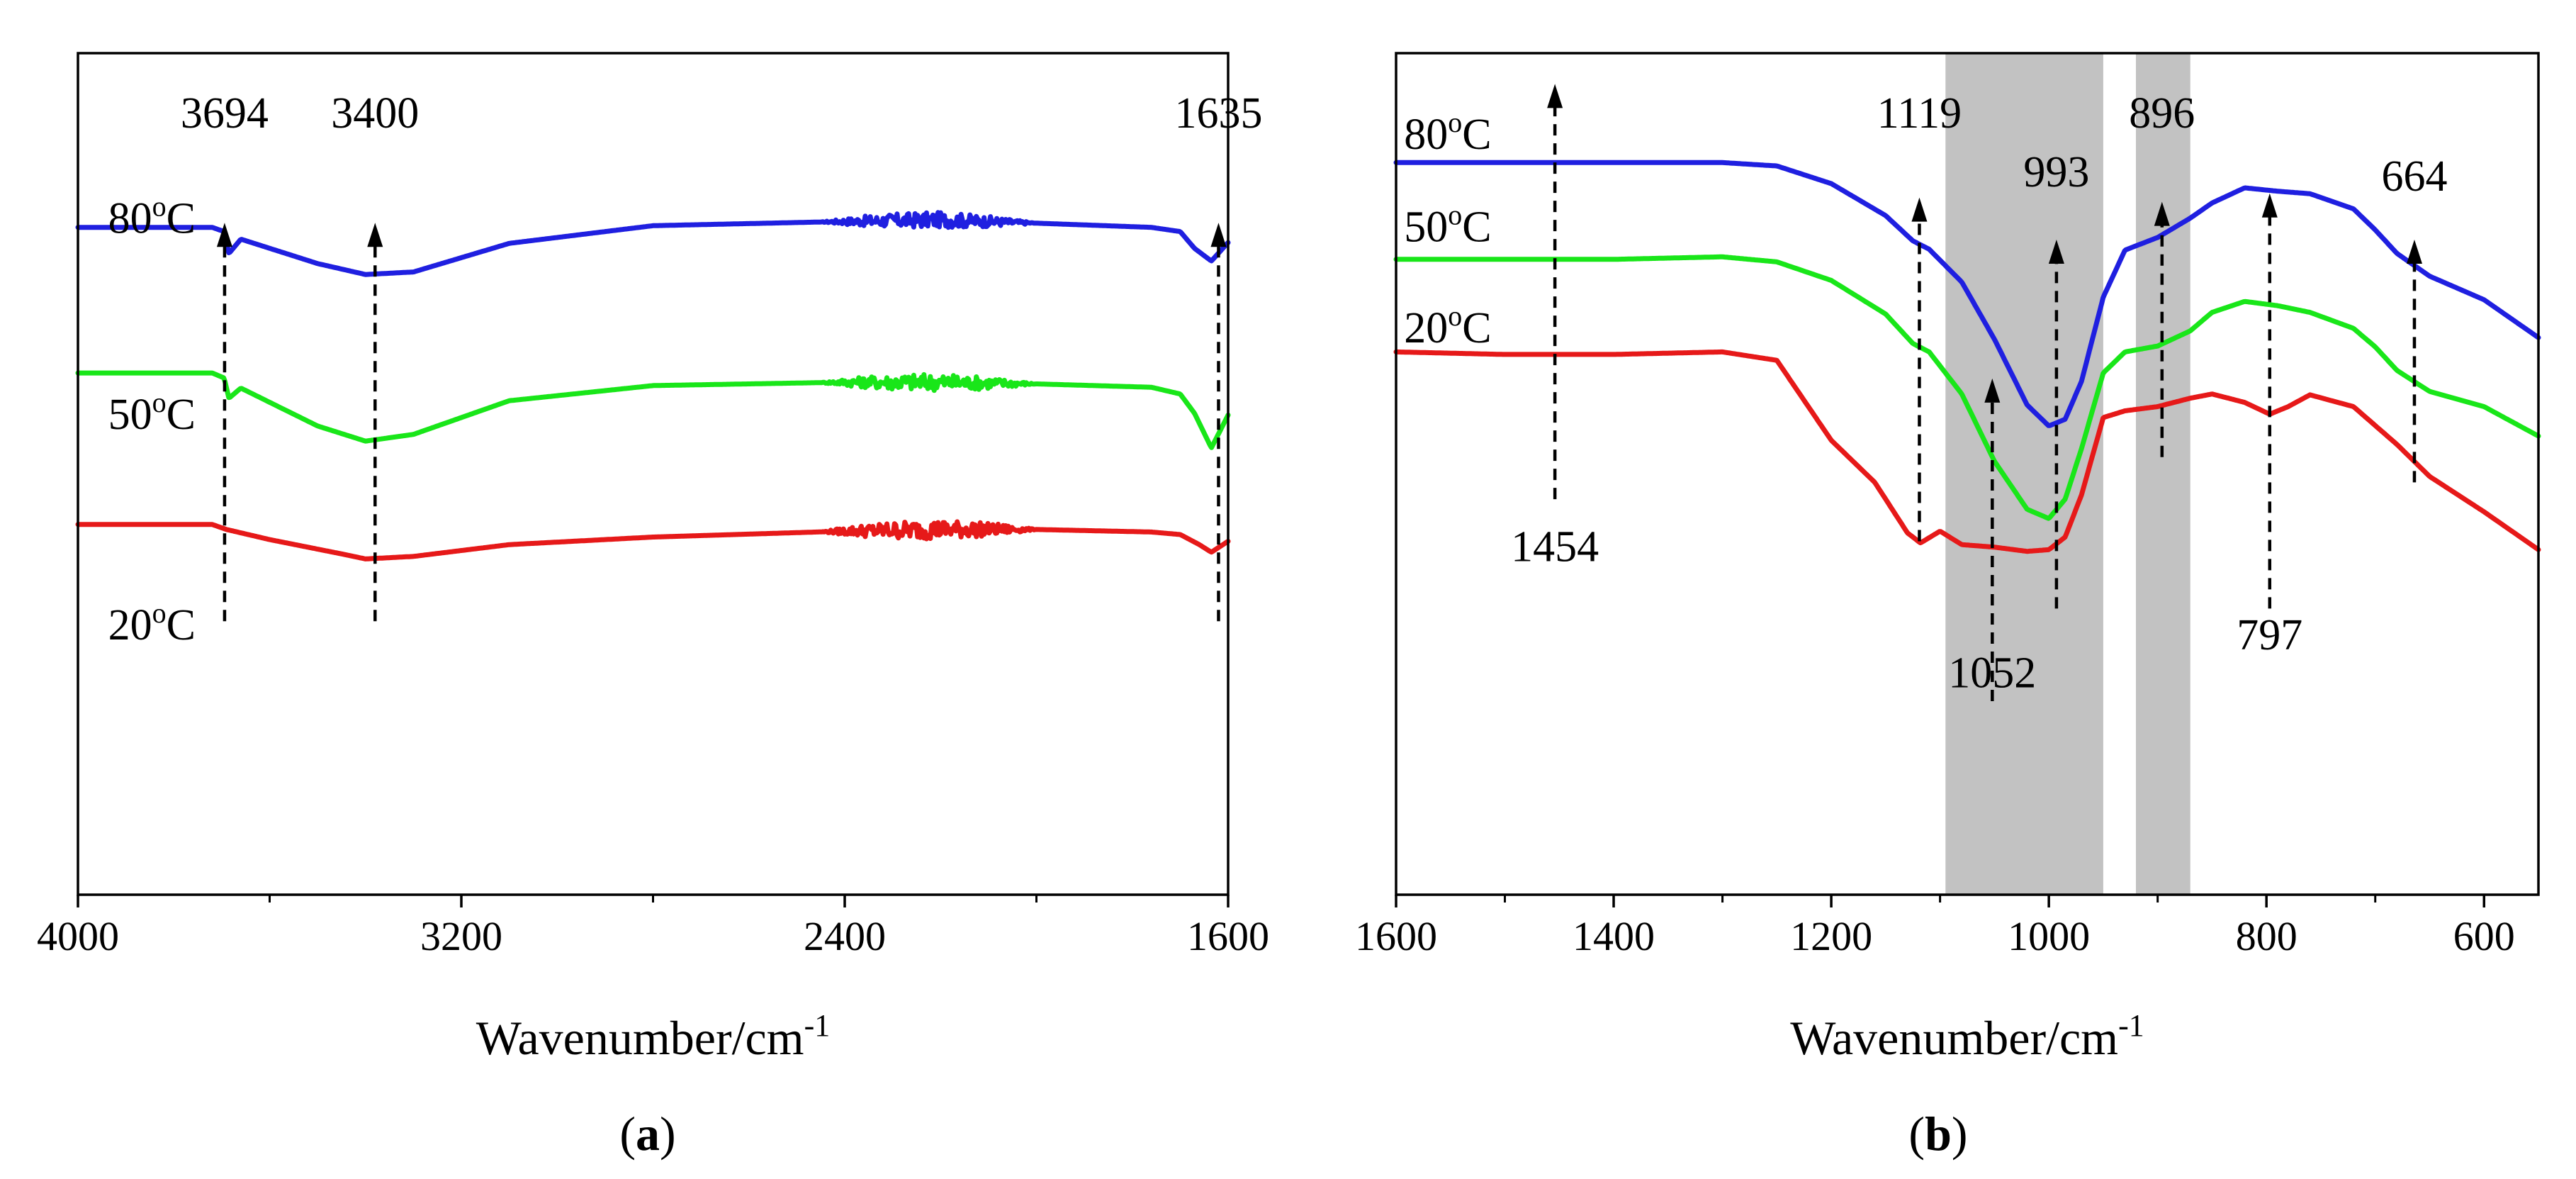 This screenshot has height=1179, width=2576. Describe the element at coordinates (461, 936) in the screenshot. I see `x-tick-label: 3200` at that location.